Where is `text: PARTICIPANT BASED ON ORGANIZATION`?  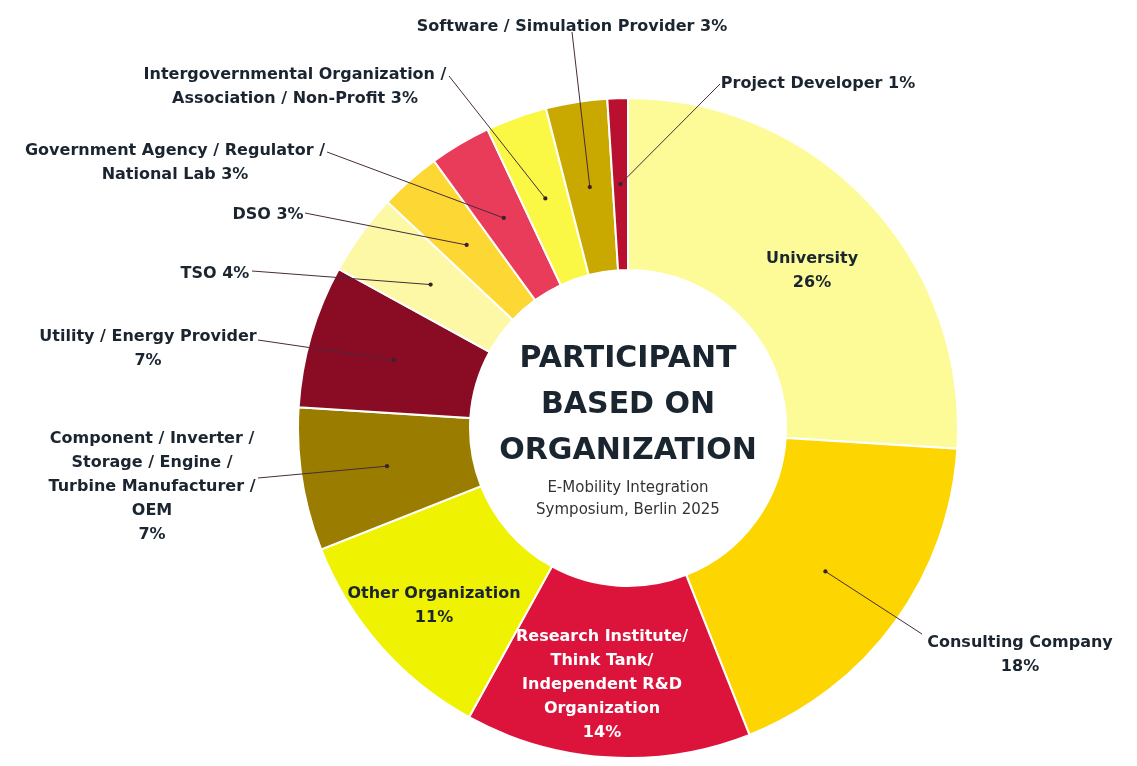
text: PARTICIPANT BASED ON ORGANIZATION is located at coordinates (628, 402).